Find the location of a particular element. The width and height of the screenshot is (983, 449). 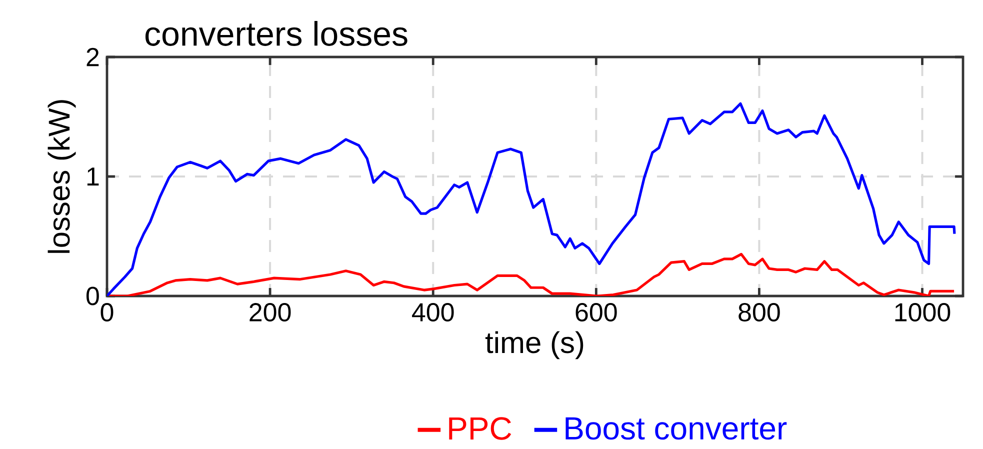

x-tick-label: 0 is located at coordinates (107, 312).